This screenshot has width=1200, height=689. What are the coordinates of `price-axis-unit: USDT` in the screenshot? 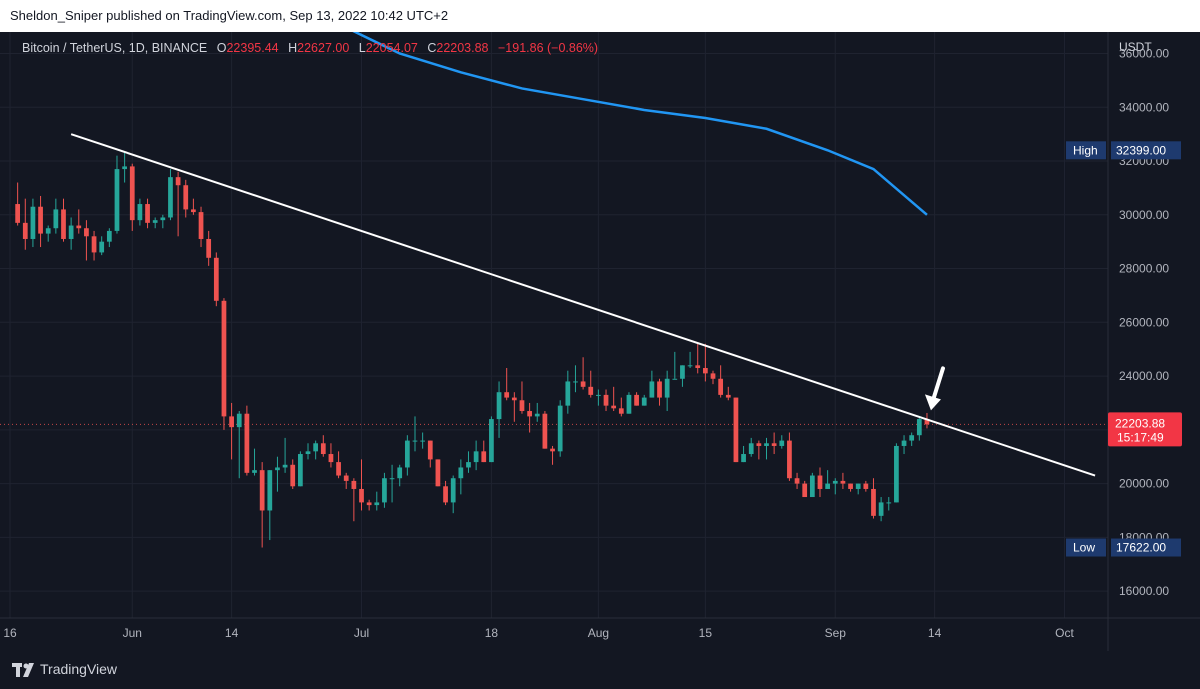 It's located at (1135, 47).